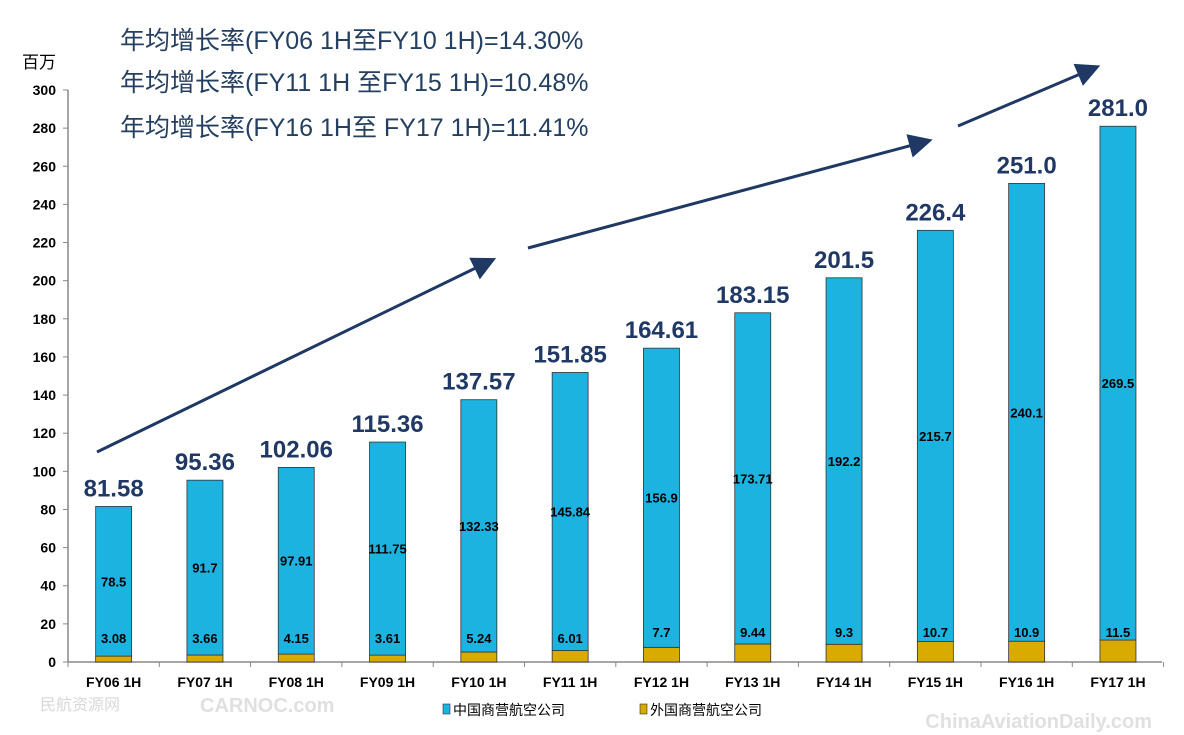  What do you see at coordinates (1027, 165) in the screenshot?
I see `total-label: 251.0` at bounding box center [1027, 165].